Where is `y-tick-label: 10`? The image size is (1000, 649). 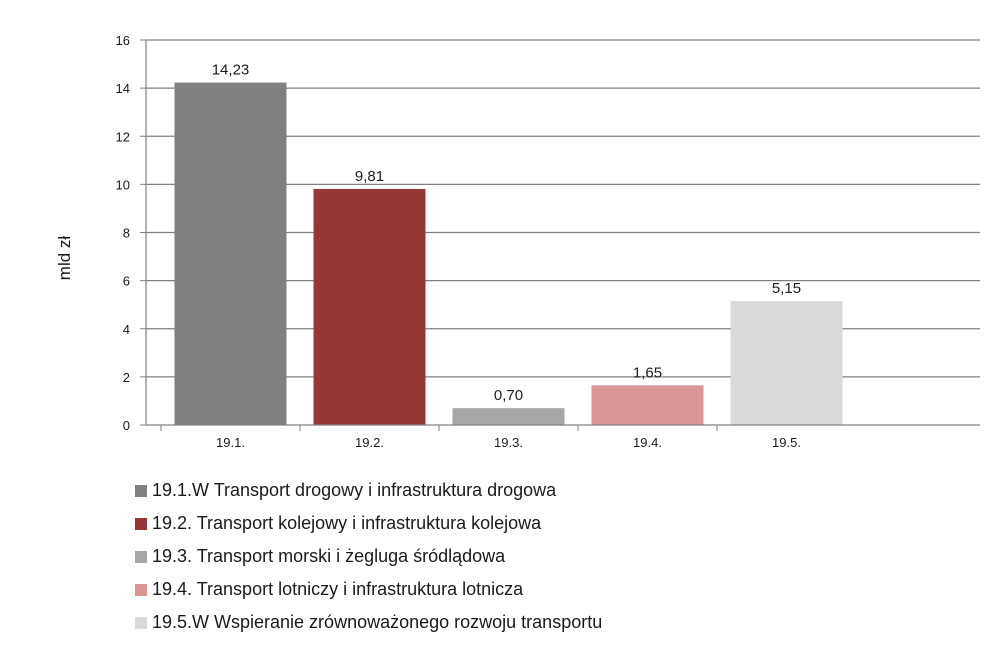 y-tick-label: 10 is located at coordinates (123, 184).